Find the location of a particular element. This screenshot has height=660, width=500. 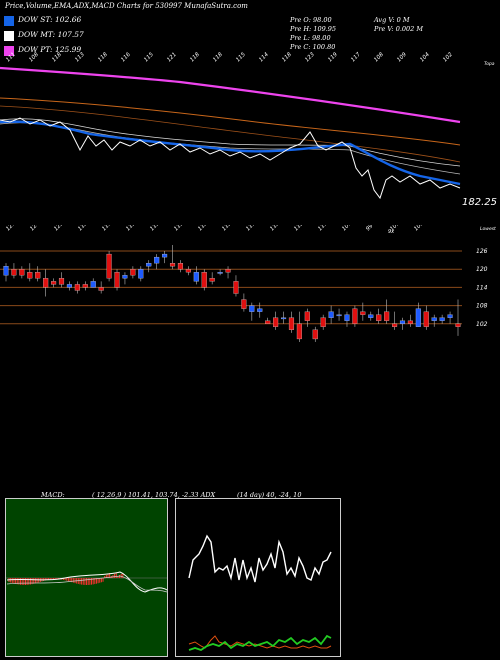

top-tick-label: 104 is located at coordinates (425, 57).